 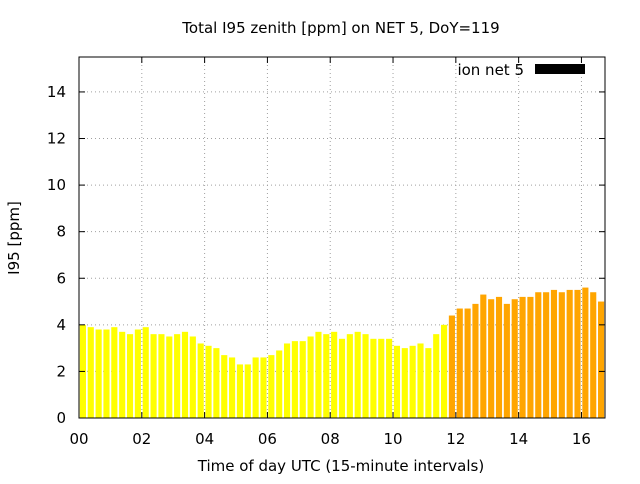 I want to click on x-tick-label: 14, so click(x=518, y=439).